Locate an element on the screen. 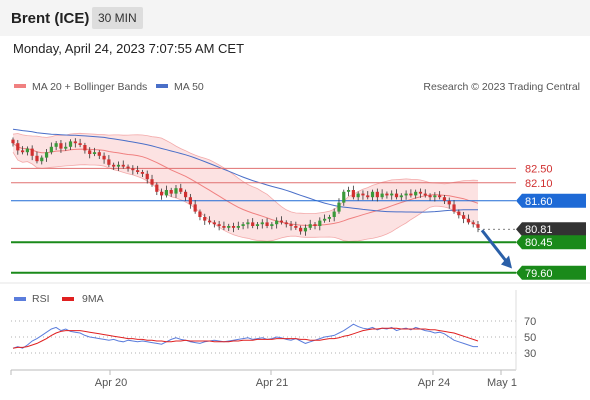 The image size is (590, 400). x-tick-label-0: Apr 20 is located at coordinates (111, 383).